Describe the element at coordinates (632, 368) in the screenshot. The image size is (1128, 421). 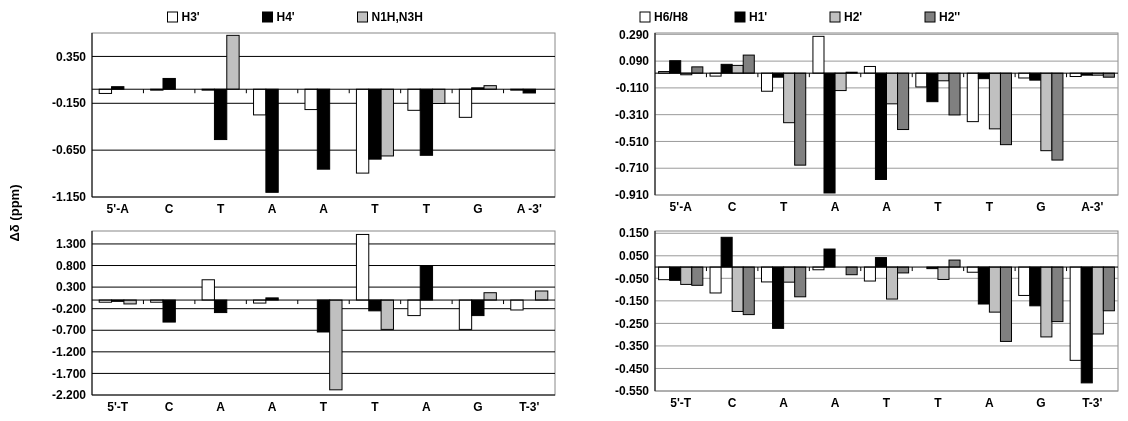
I see `y-tick-label: -0.450` at that location.